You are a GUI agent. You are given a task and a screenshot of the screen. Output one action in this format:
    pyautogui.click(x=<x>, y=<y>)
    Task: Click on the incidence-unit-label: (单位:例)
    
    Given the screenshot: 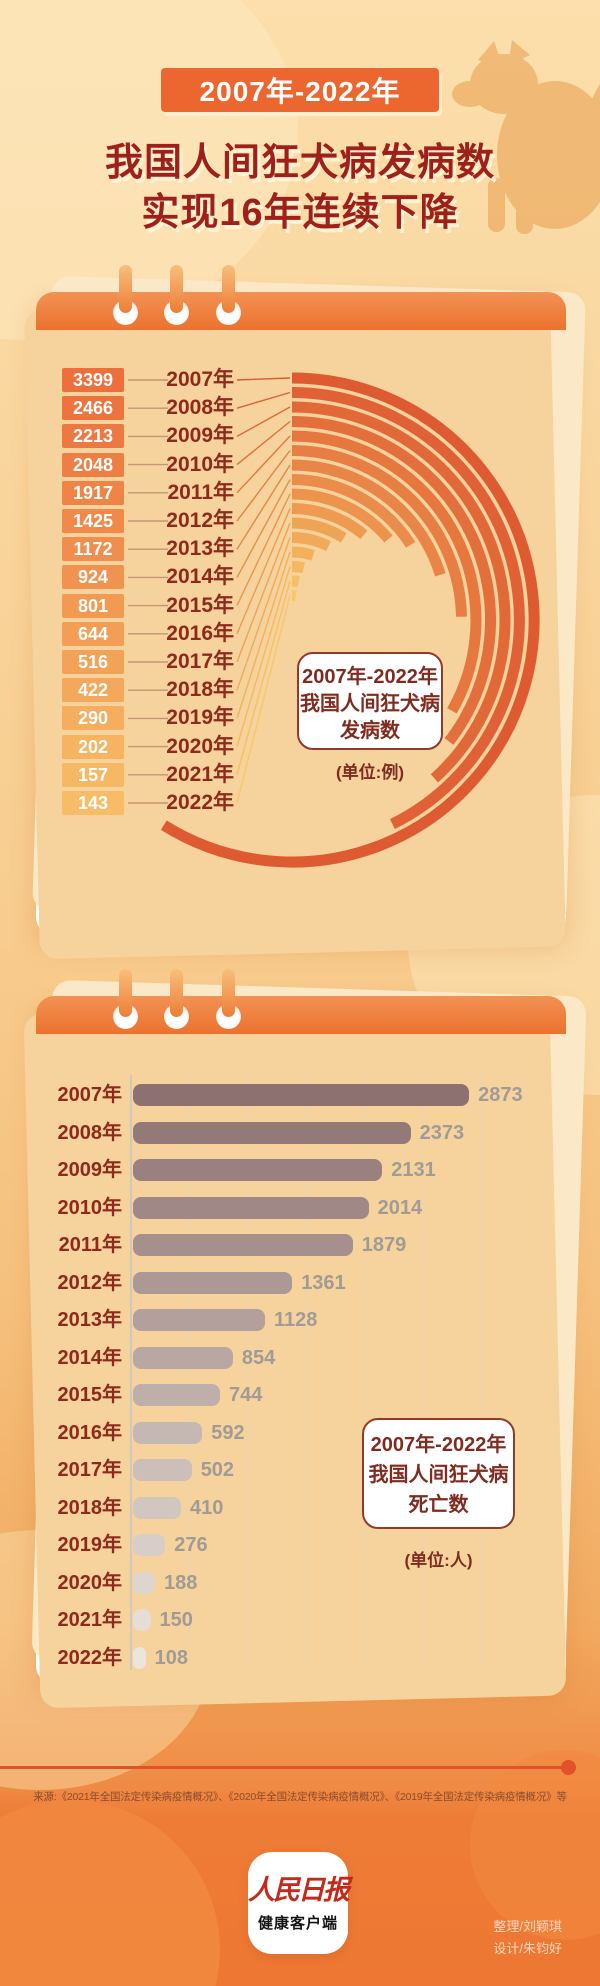 What is the action you would take?
    pyautogui.click(x=370, y=772)
    